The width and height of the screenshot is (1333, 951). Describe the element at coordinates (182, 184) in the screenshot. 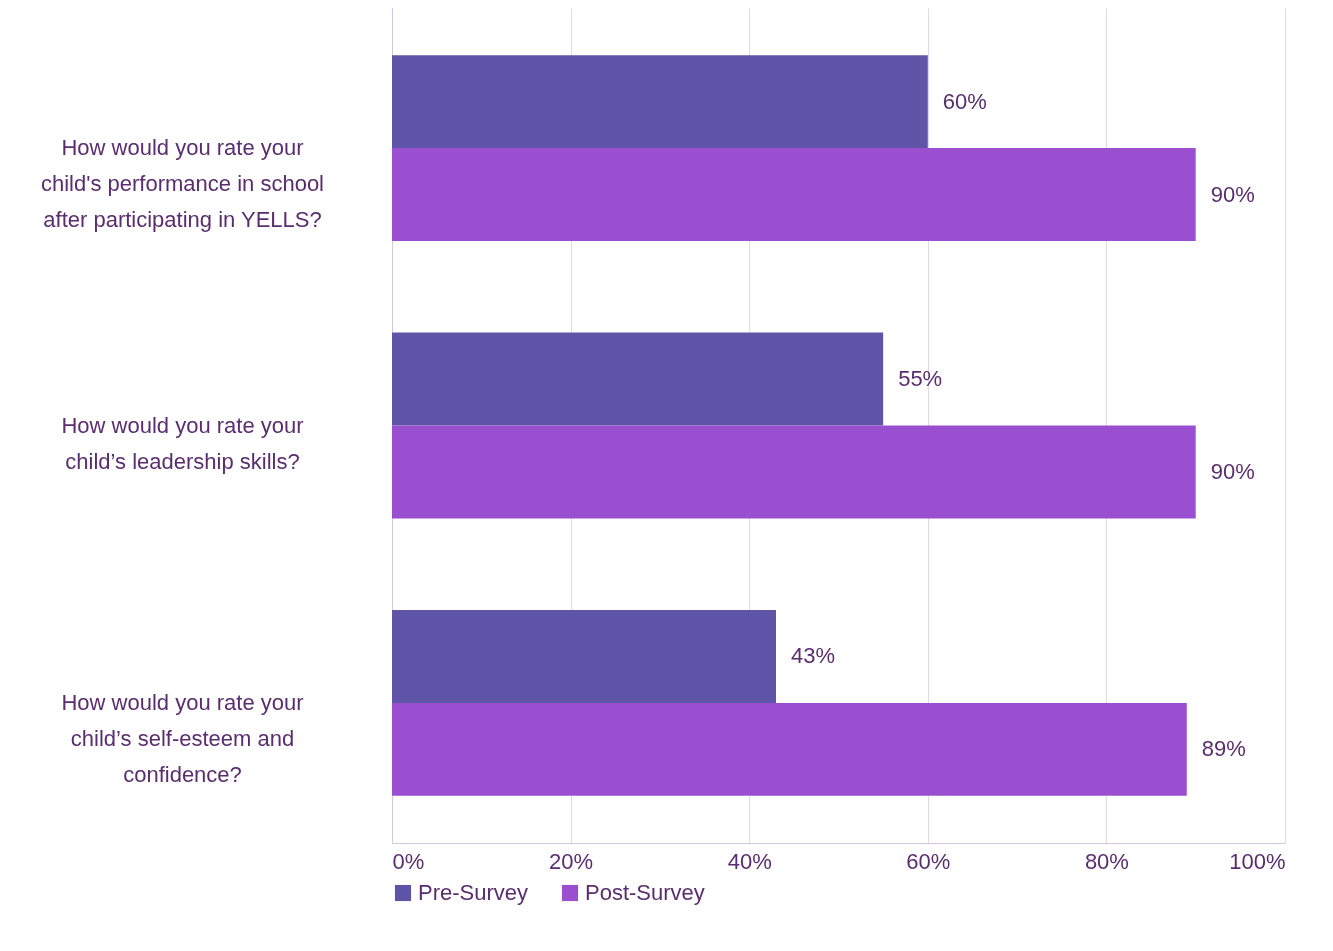

I see `y-tick-label: How would you rate your child's performance in school after participating in YELLS?` at that location.